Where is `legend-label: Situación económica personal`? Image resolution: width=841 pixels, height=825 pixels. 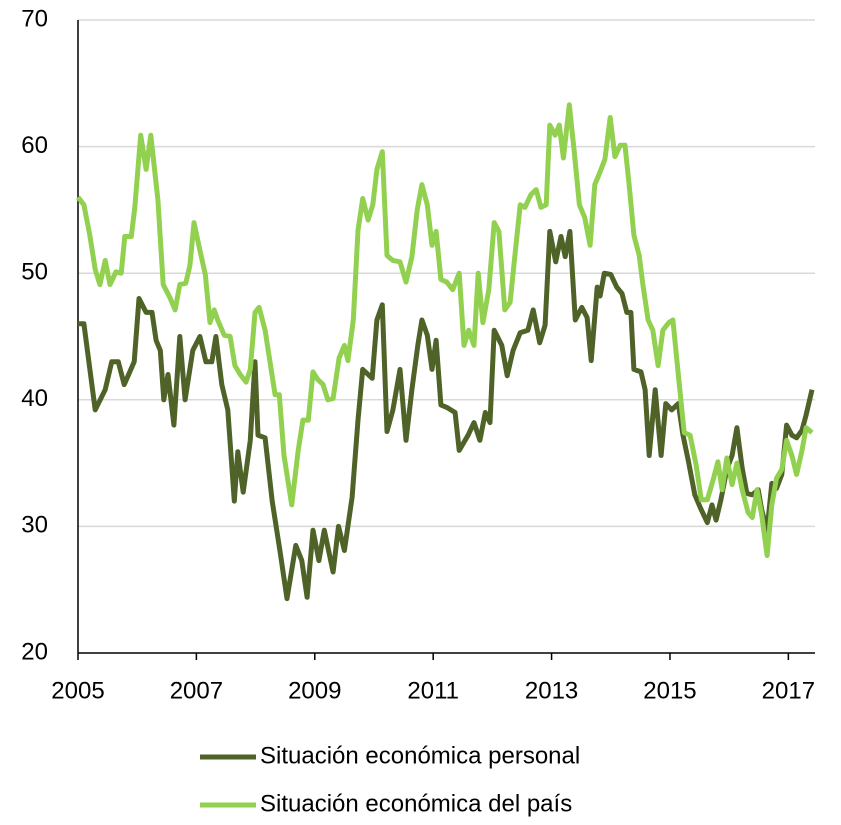 legend-label: Situación económica personal is located at coordinates (420, 755).